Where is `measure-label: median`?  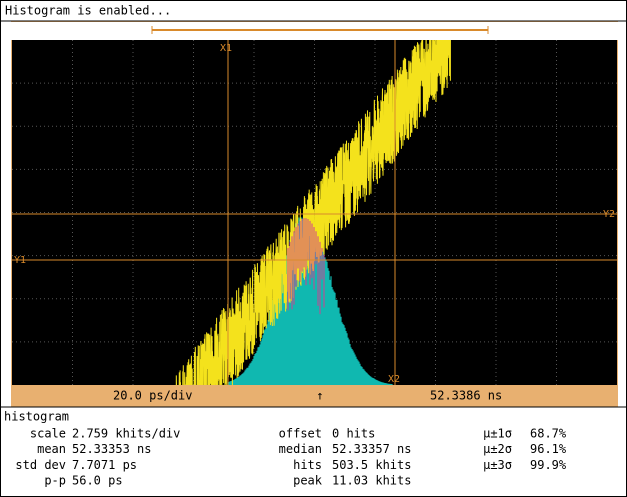
measure-label: median is located at coordinates (300, 449).